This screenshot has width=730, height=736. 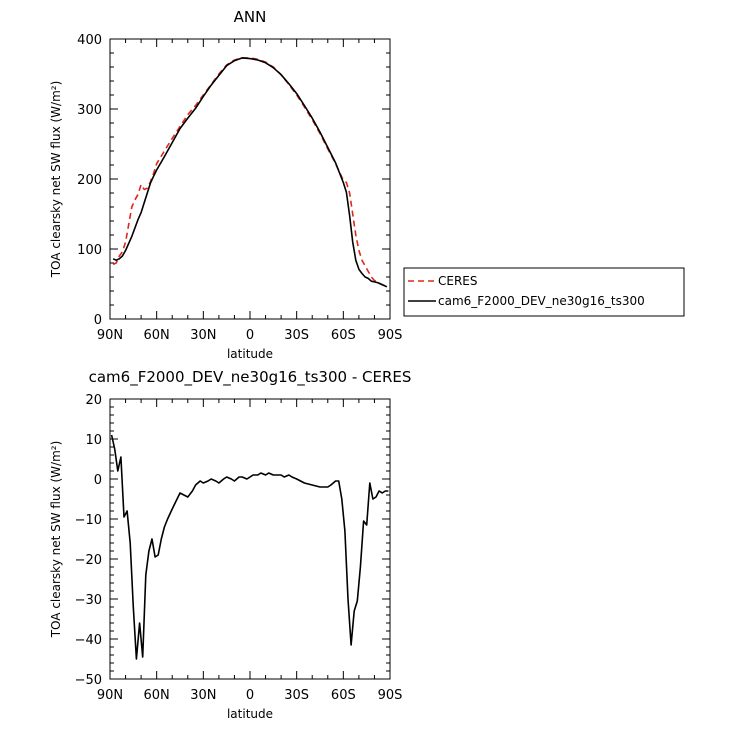 What do you see at coordinates (343, 335) in the screenshot?
I see `top-x-tick-label: 60S` at bounding box center [343, 335].